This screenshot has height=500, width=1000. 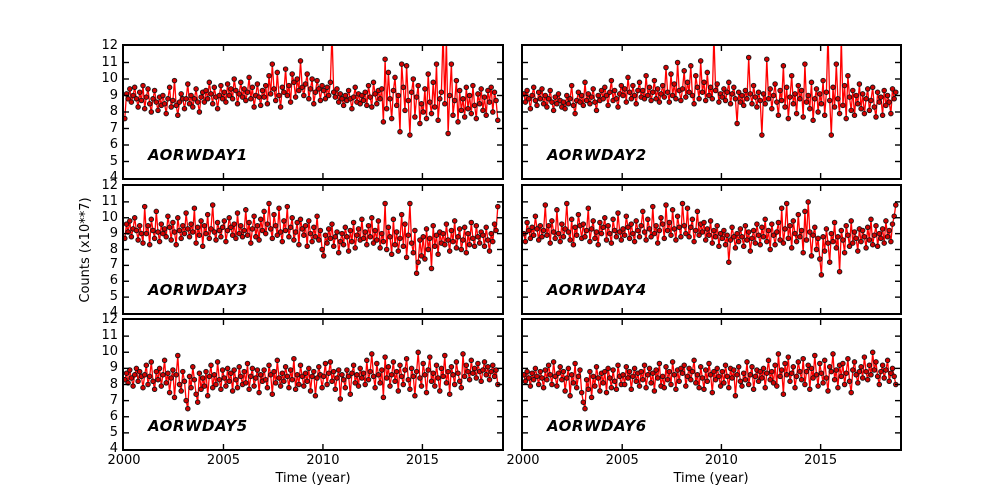 I want to click on series-line, so click(x=710, y=91).